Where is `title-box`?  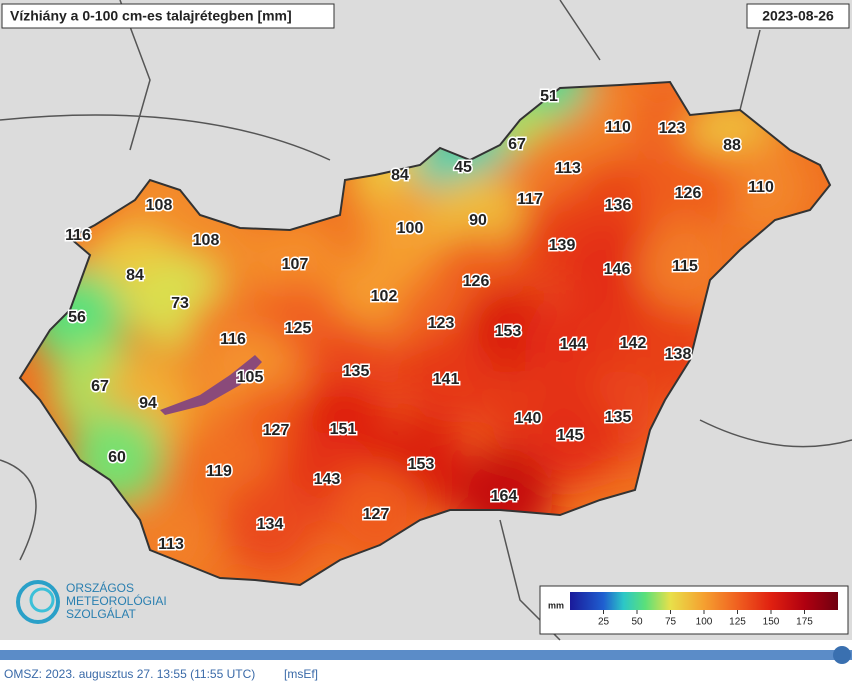 title-box is located at coordinates (168, 16).